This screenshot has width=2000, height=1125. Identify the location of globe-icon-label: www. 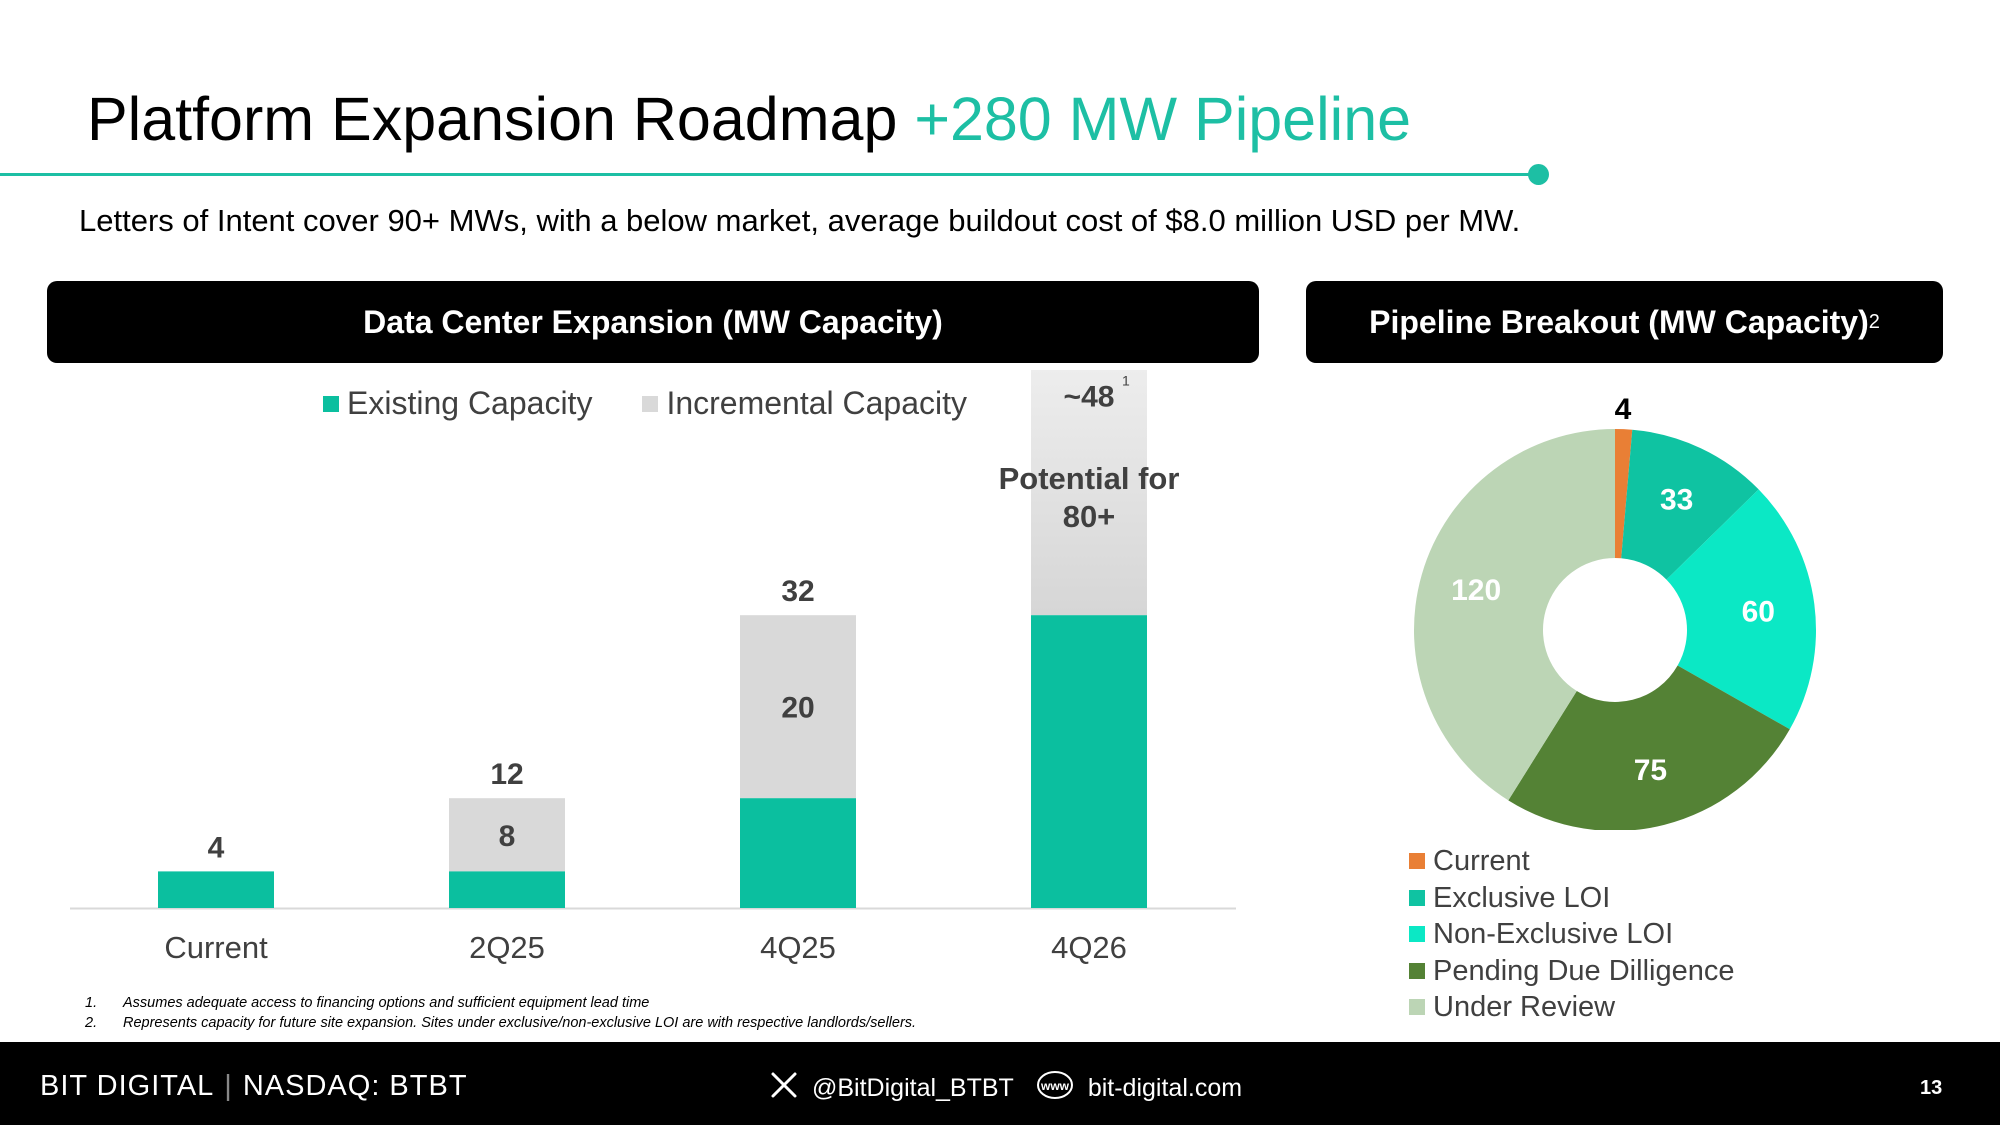
(1055, 1086).